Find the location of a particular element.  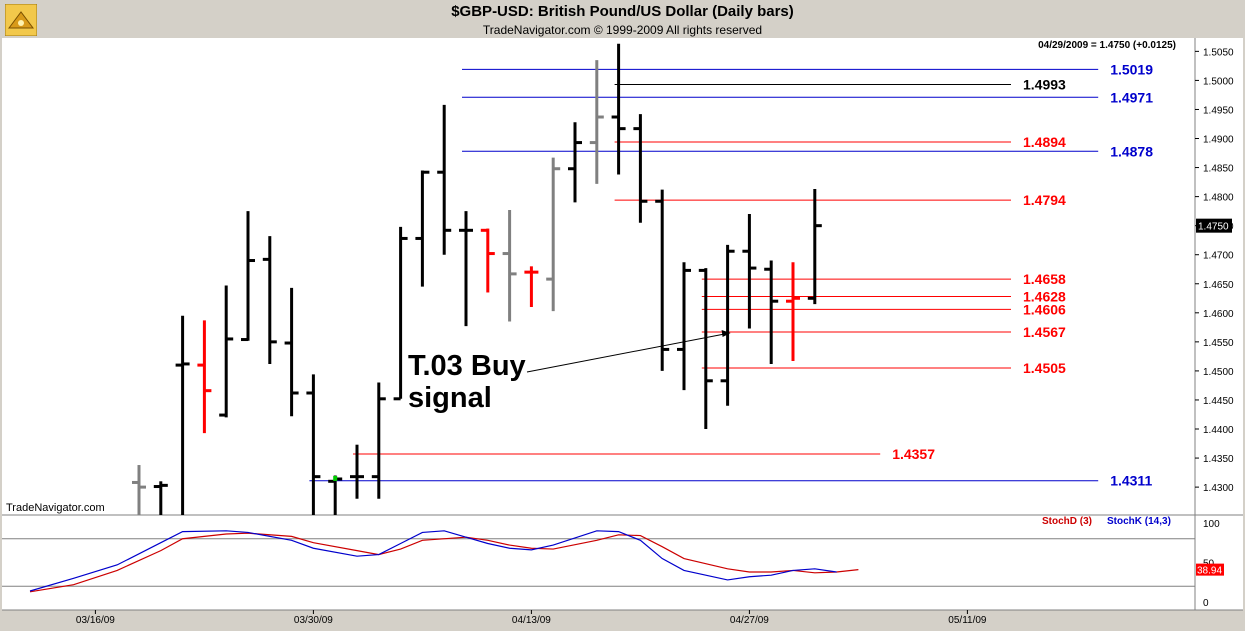

price-tick-label: 1.4800 is located at coordinates (1218, 198).